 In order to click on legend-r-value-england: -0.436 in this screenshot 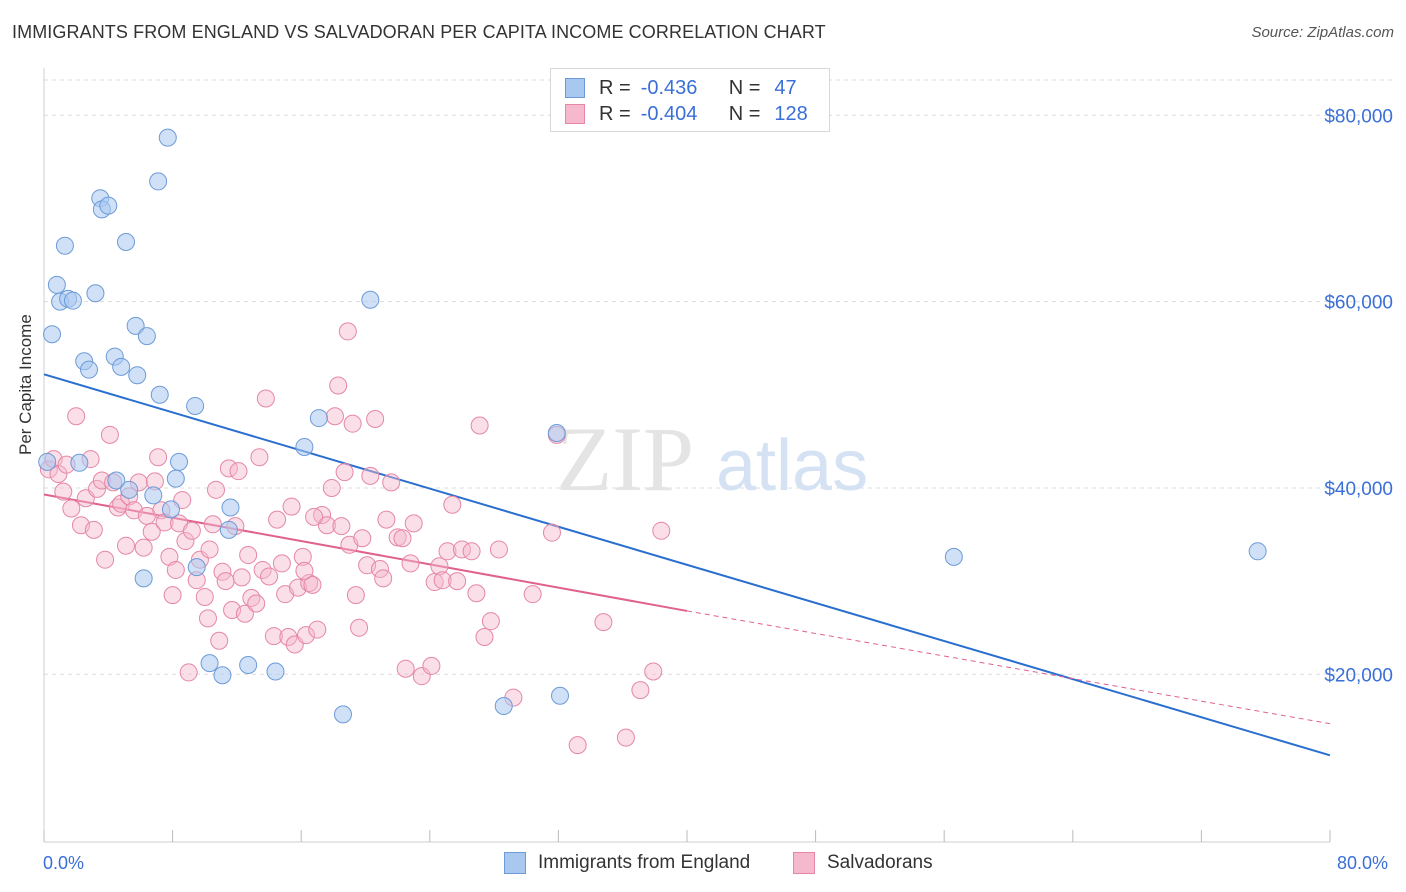, I will do `click(669, 87)`.